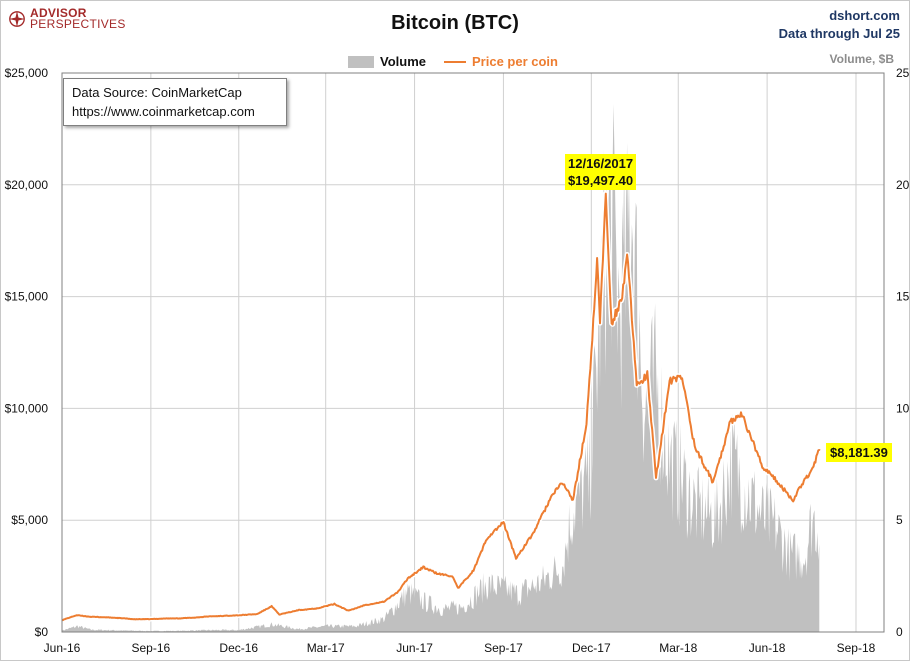  I want to click on right-axis-unit: Volume, $B, so click(861, 59).